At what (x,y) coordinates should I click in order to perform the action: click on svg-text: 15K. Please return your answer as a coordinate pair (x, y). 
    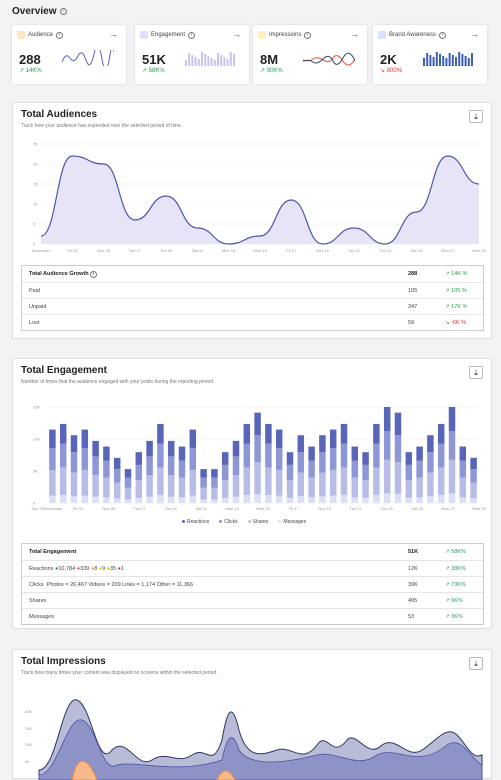
    Looking at the image, I should click on (28, 728).